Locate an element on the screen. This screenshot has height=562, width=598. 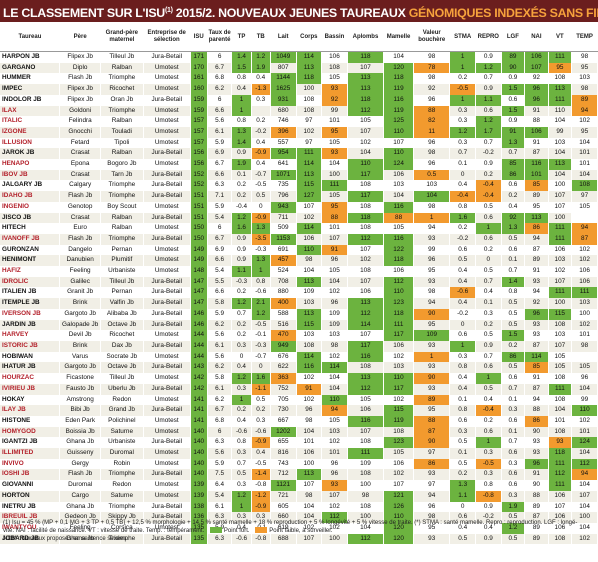
table-cell: Crasat is located at coordinates (80, 175).